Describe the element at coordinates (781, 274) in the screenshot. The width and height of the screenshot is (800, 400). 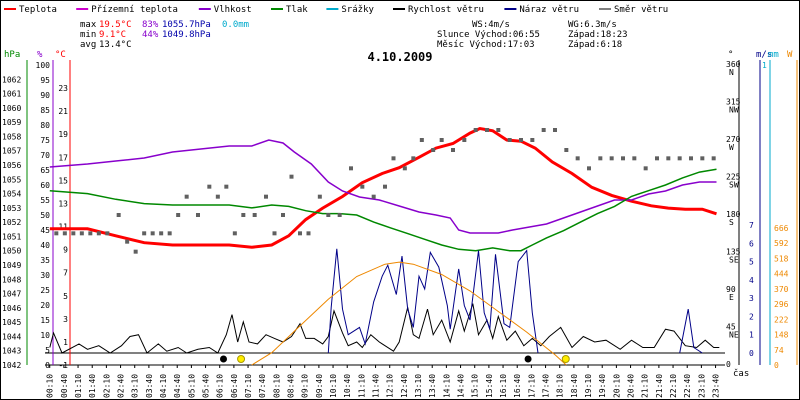
I see `tick-label-w: 444` at that location.